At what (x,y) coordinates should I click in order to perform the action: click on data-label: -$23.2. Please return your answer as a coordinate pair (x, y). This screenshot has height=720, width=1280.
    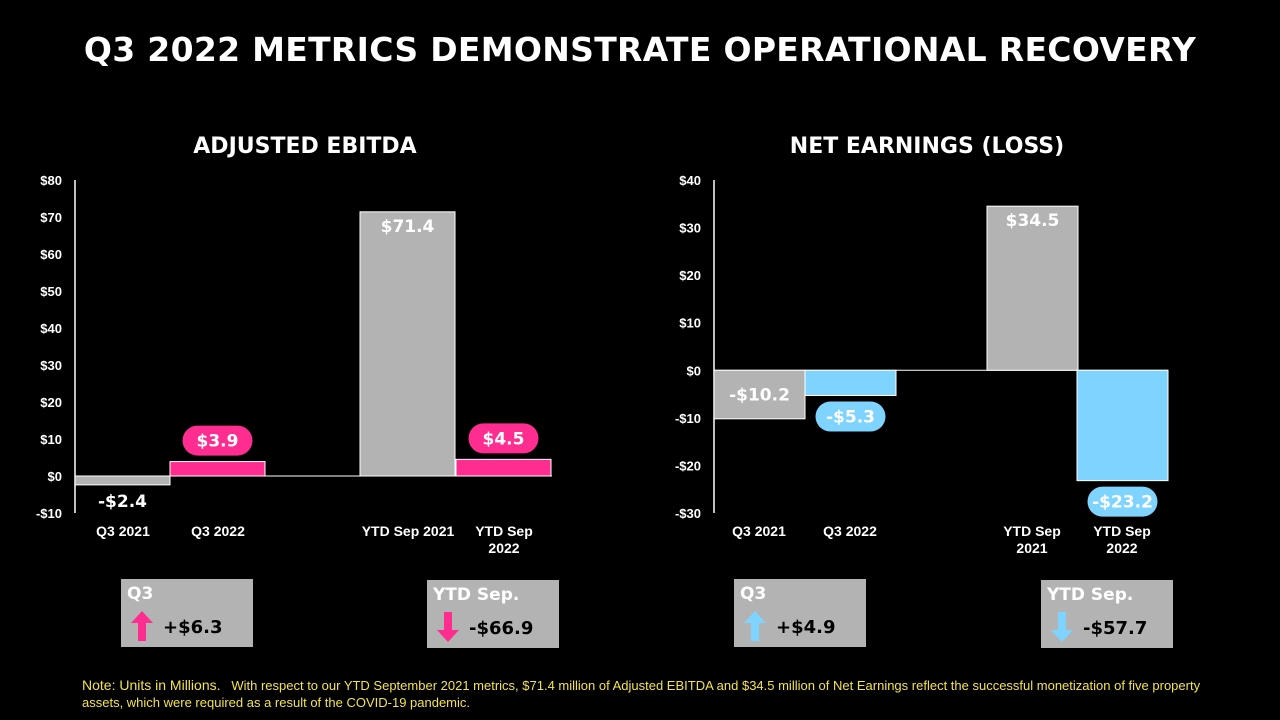
    Looking at the image, I should click on (1122, 503).